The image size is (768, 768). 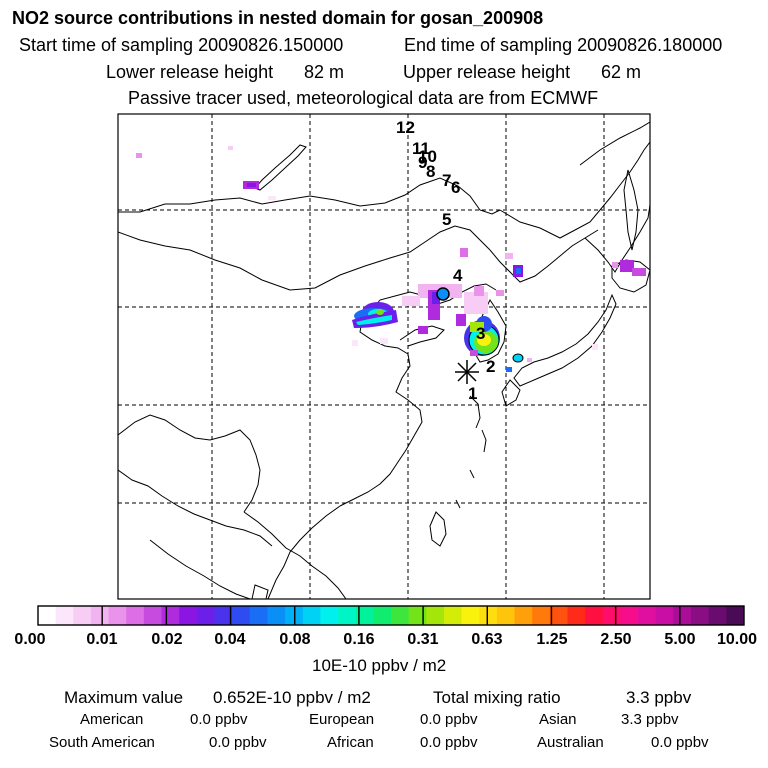 What do you see at coordinates (449, 719) in the screenshot?
I see `european-value: 0.0 ppbv` at bounding box center [449, 719].